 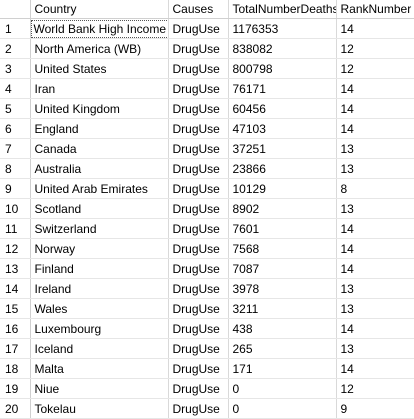 What do you see at coordinates (15, 28) in the screenshot?
I see `row-number-cell: 1` at bounding box center [15, 28].